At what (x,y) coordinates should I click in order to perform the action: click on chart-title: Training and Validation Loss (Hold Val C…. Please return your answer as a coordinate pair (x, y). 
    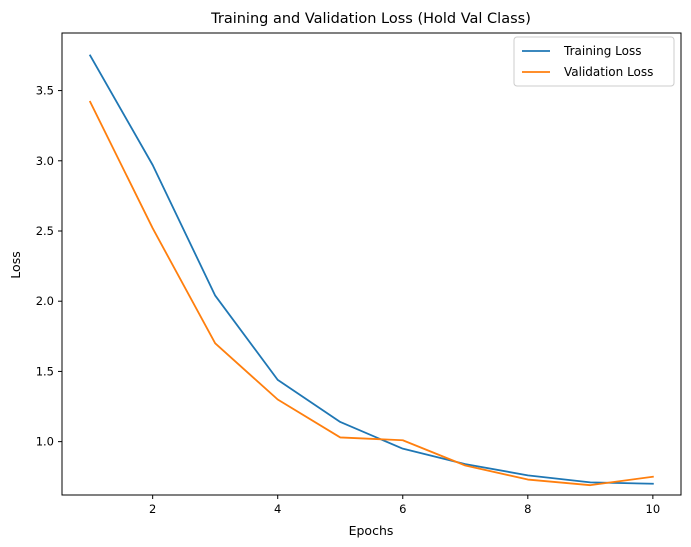
    Looking at the image, I should click on (370, 19).